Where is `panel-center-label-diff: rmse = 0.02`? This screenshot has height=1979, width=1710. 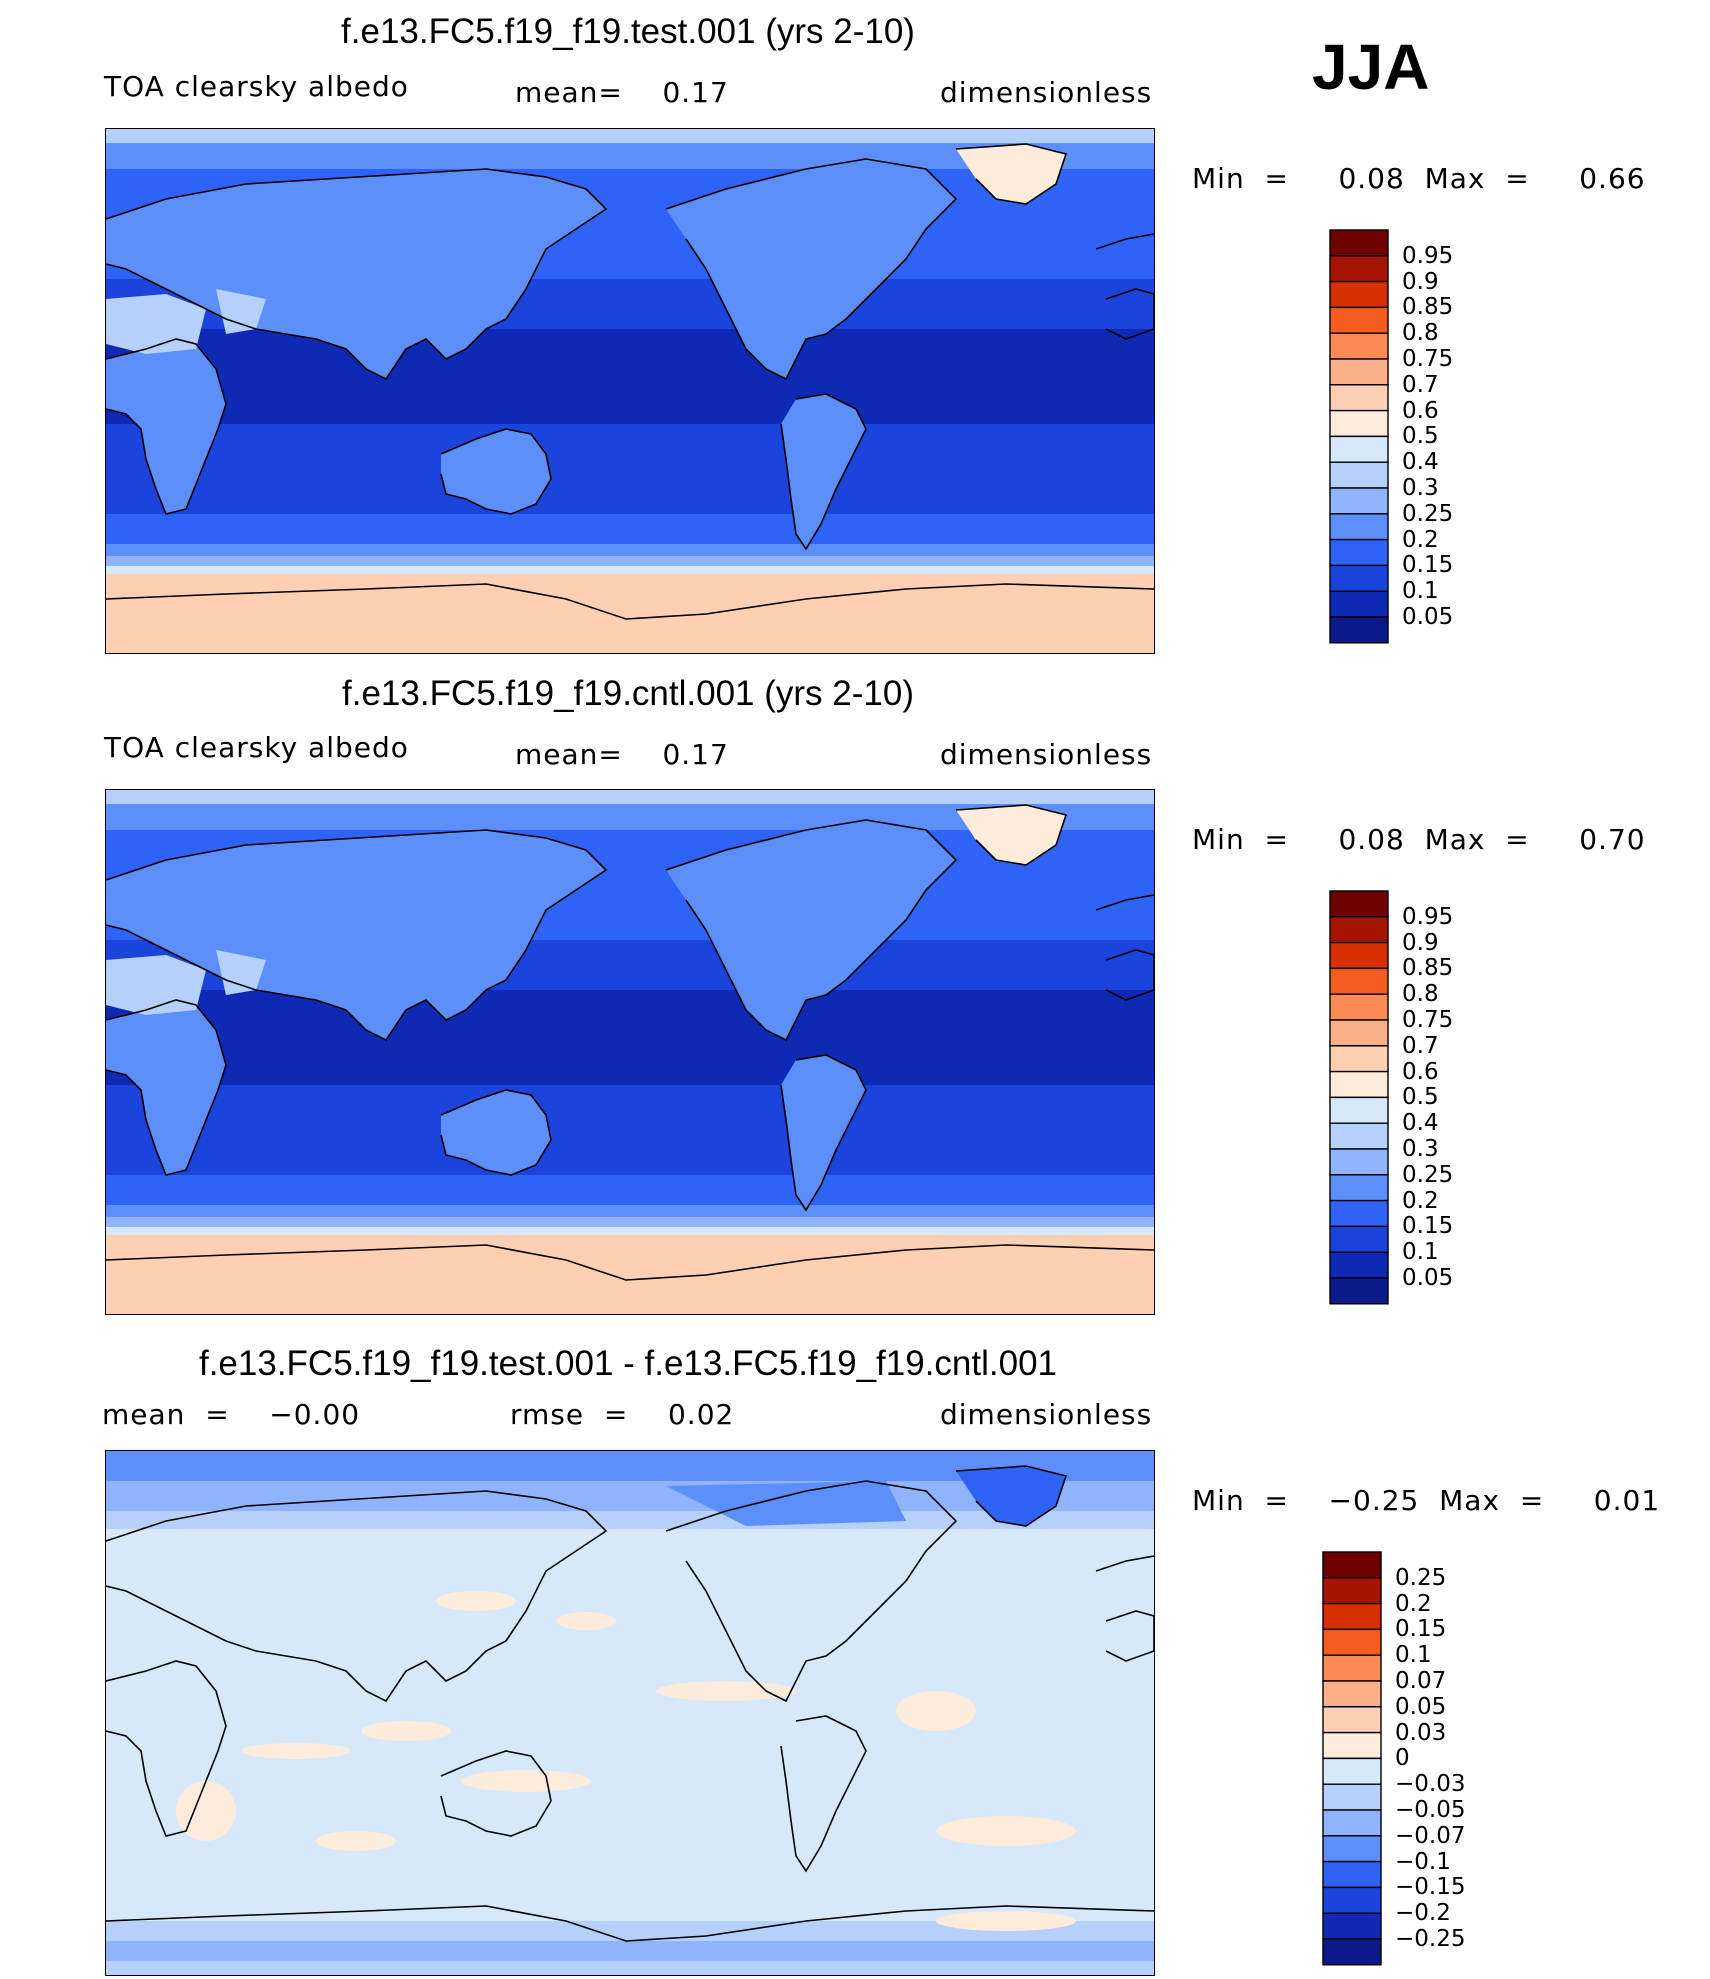
panel-center-label-diff: rmse = 0.02 is located at coordinates (622, 1414).